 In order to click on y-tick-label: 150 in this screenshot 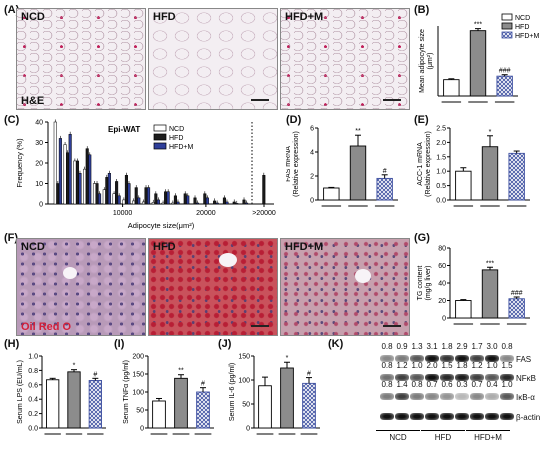, I will do `click(244, 357)`.